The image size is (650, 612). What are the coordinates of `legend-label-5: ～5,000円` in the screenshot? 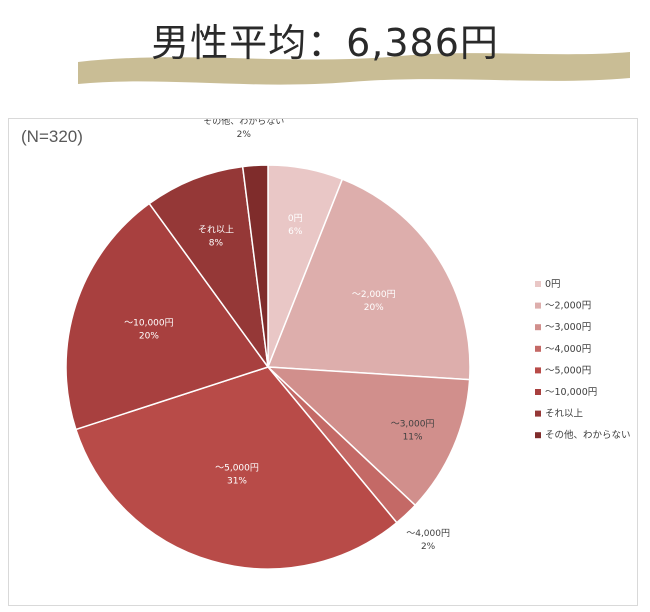 It's located at (568, 370).